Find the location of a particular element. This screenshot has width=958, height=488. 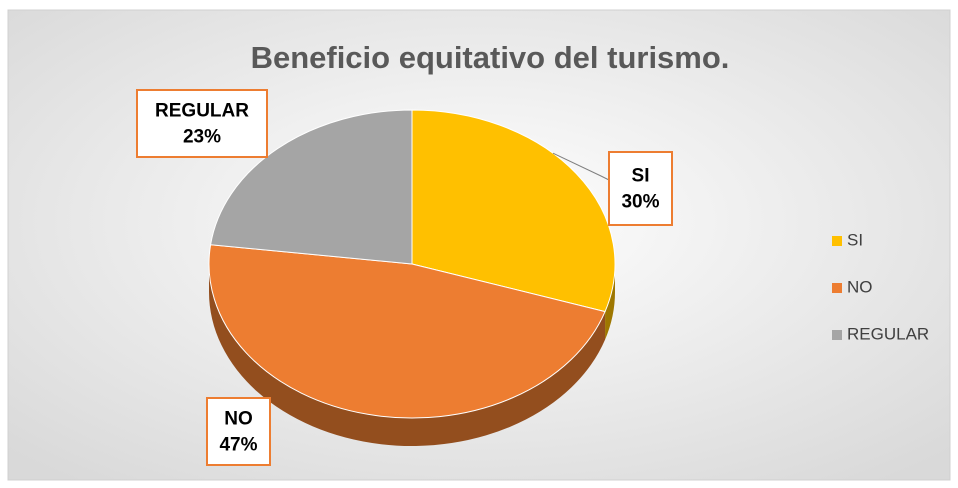

legend-label: REGULAR is located at coordinates (888, 333).